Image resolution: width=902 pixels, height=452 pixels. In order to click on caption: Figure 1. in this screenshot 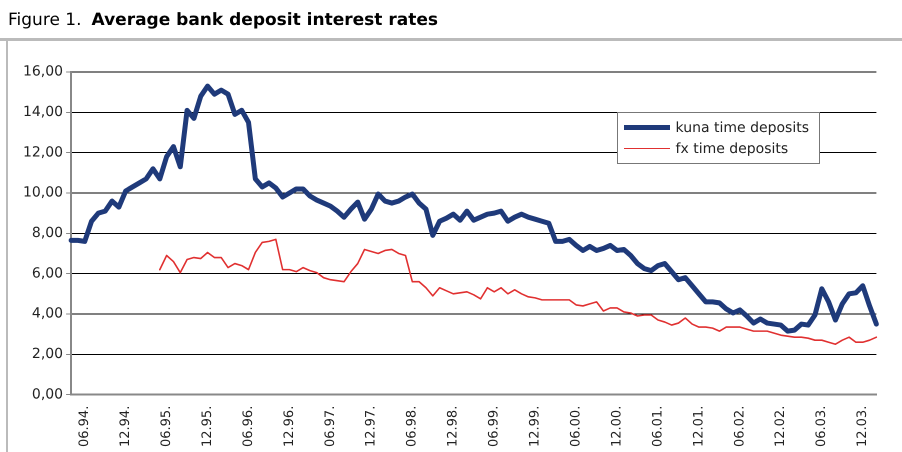, I will do `click(45, 20)`.